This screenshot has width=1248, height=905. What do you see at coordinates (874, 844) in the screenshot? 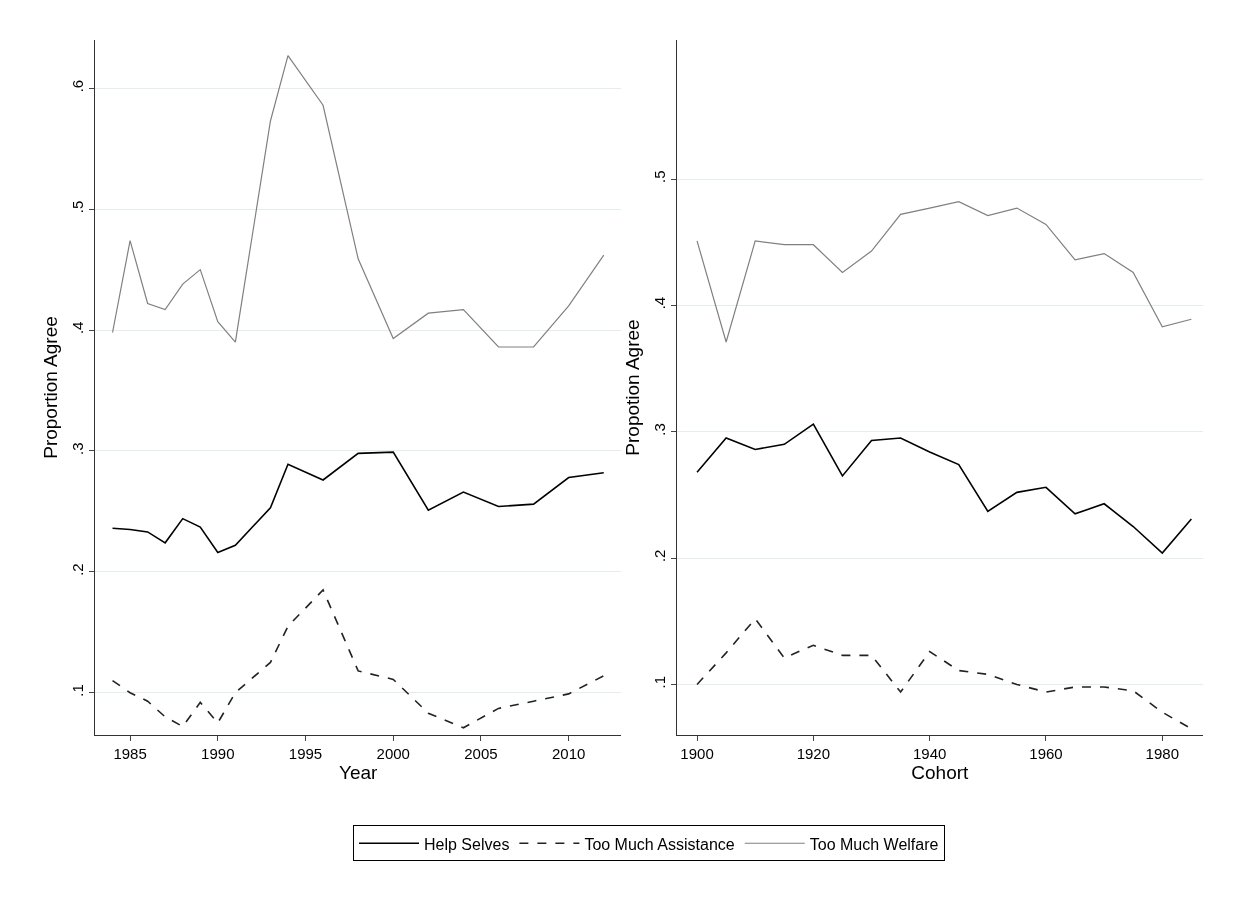
I see `legend-label: Too Much Welfare` at bounding box center [874, 844].